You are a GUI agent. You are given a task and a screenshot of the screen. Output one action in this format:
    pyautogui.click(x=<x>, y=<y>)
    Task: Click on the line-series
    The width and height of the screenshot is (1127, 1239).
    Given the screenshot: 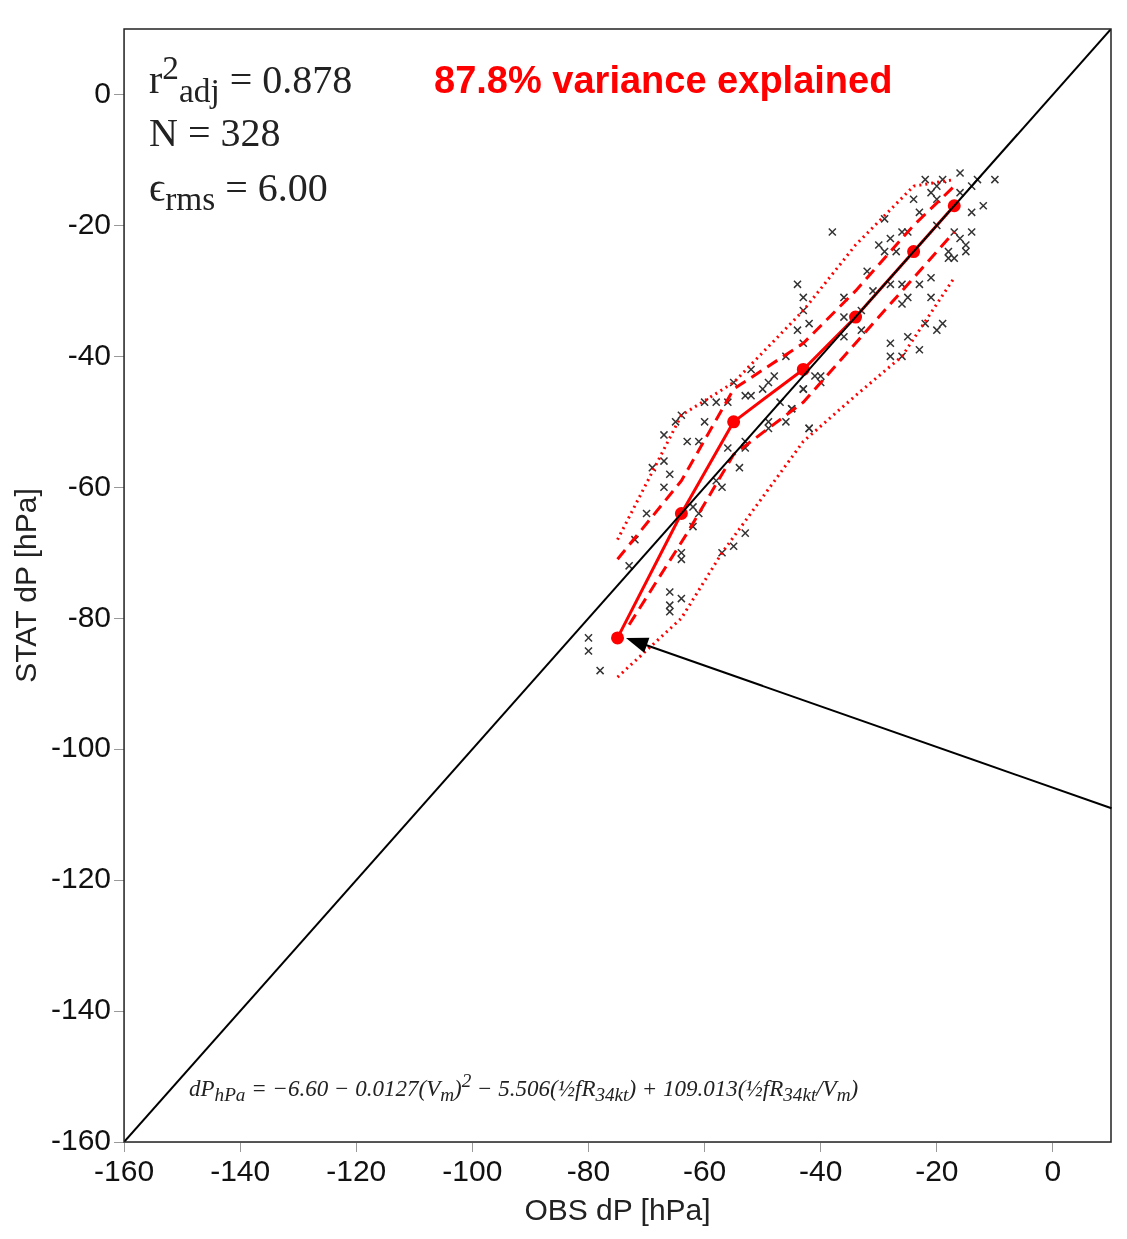 What is the action you would take?
    pyautogui.click(x=786, y=477)
    